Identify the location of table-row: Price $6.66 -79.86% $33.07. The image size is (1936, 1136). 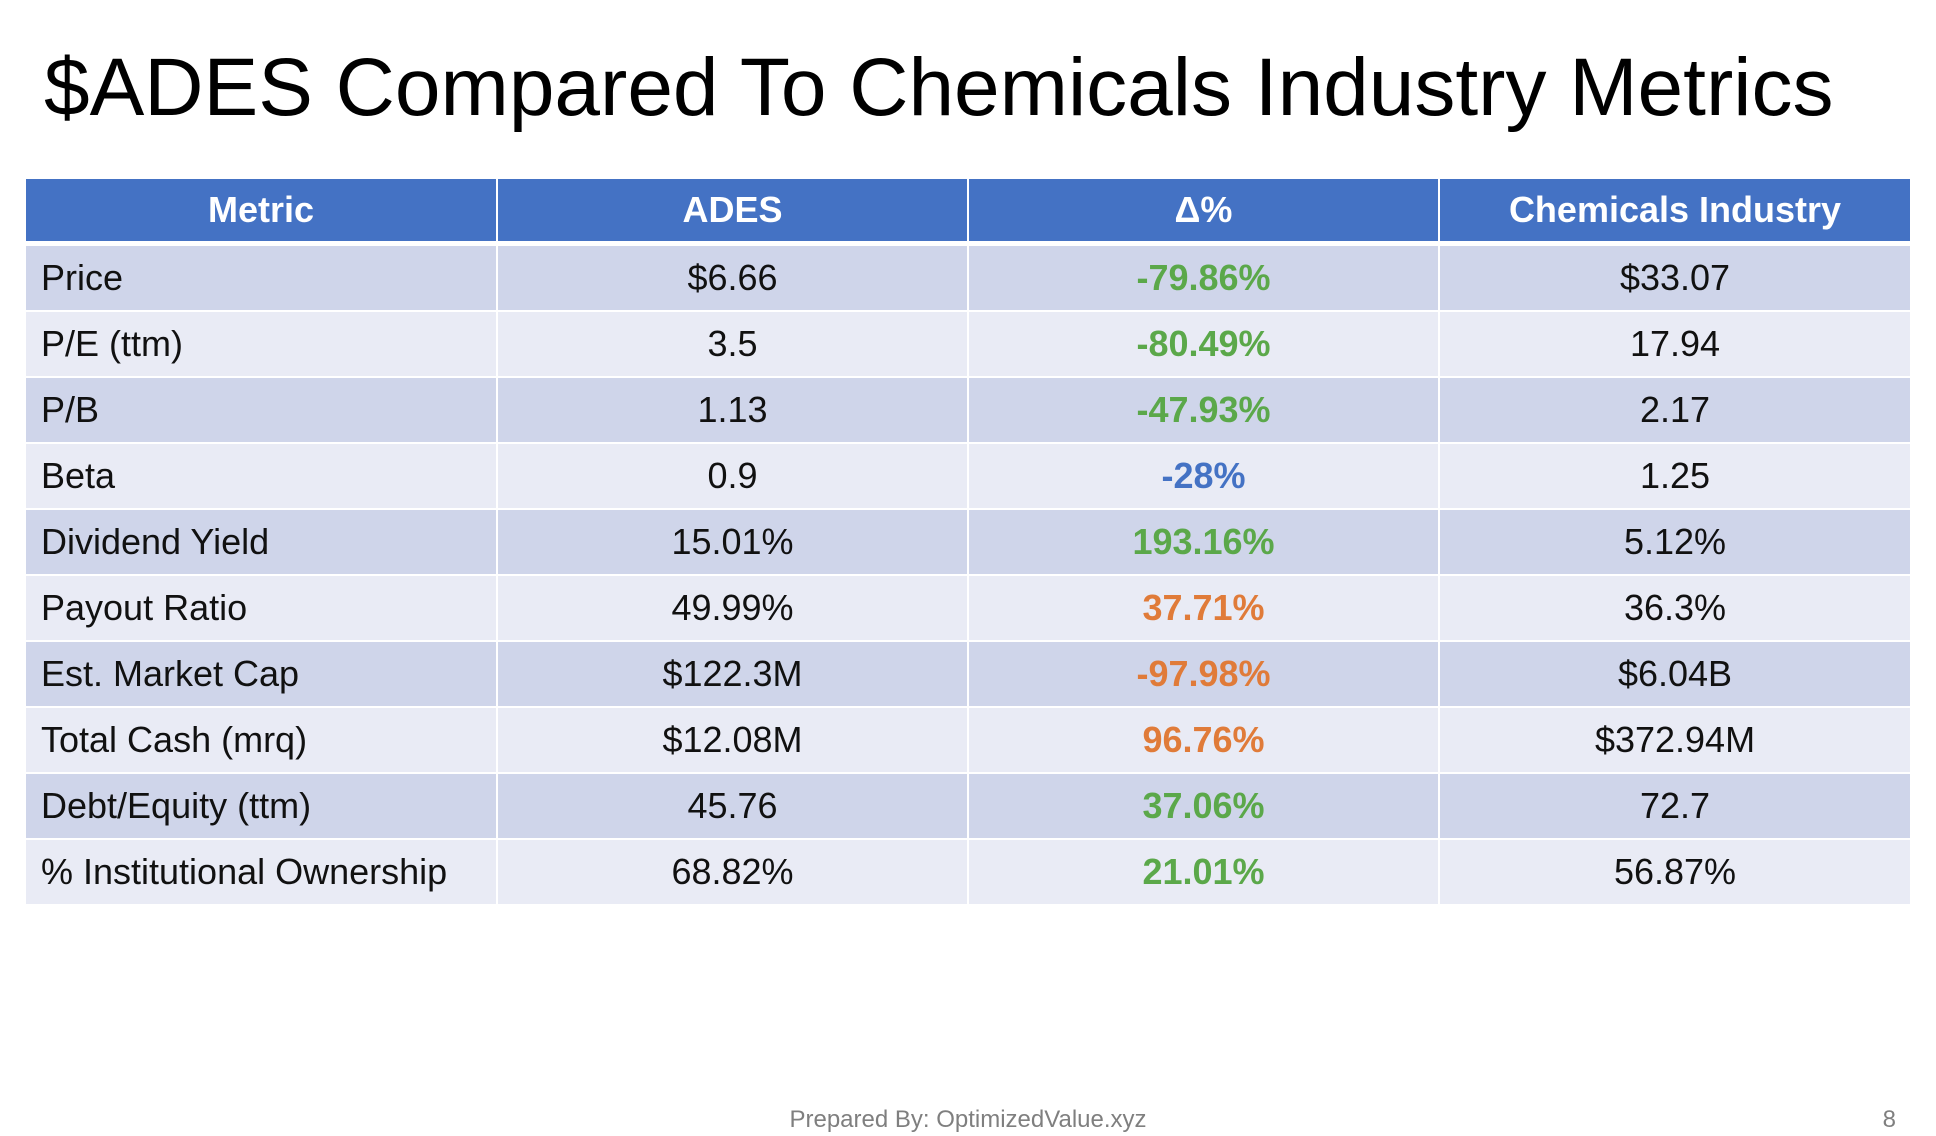
(968, 277).